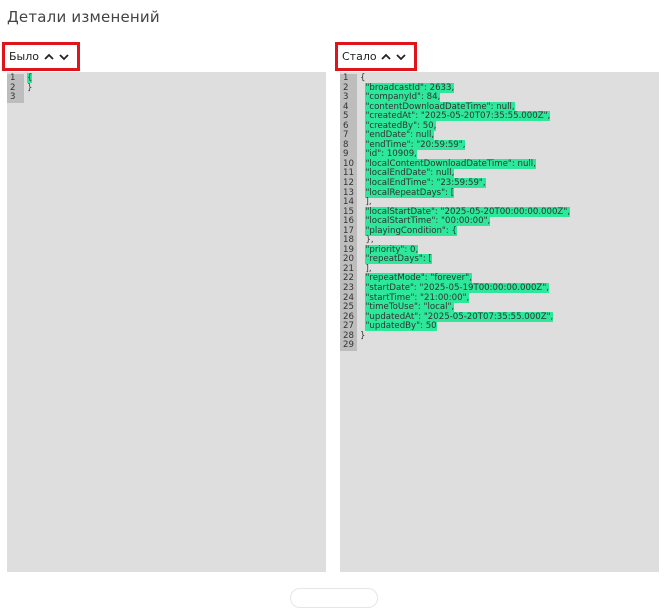 Image resolution: width=669 pixels, height=608 pixels. Describe the element at coordinates (348, 298) in the screenshot. I see `line-number: 24` at that location.